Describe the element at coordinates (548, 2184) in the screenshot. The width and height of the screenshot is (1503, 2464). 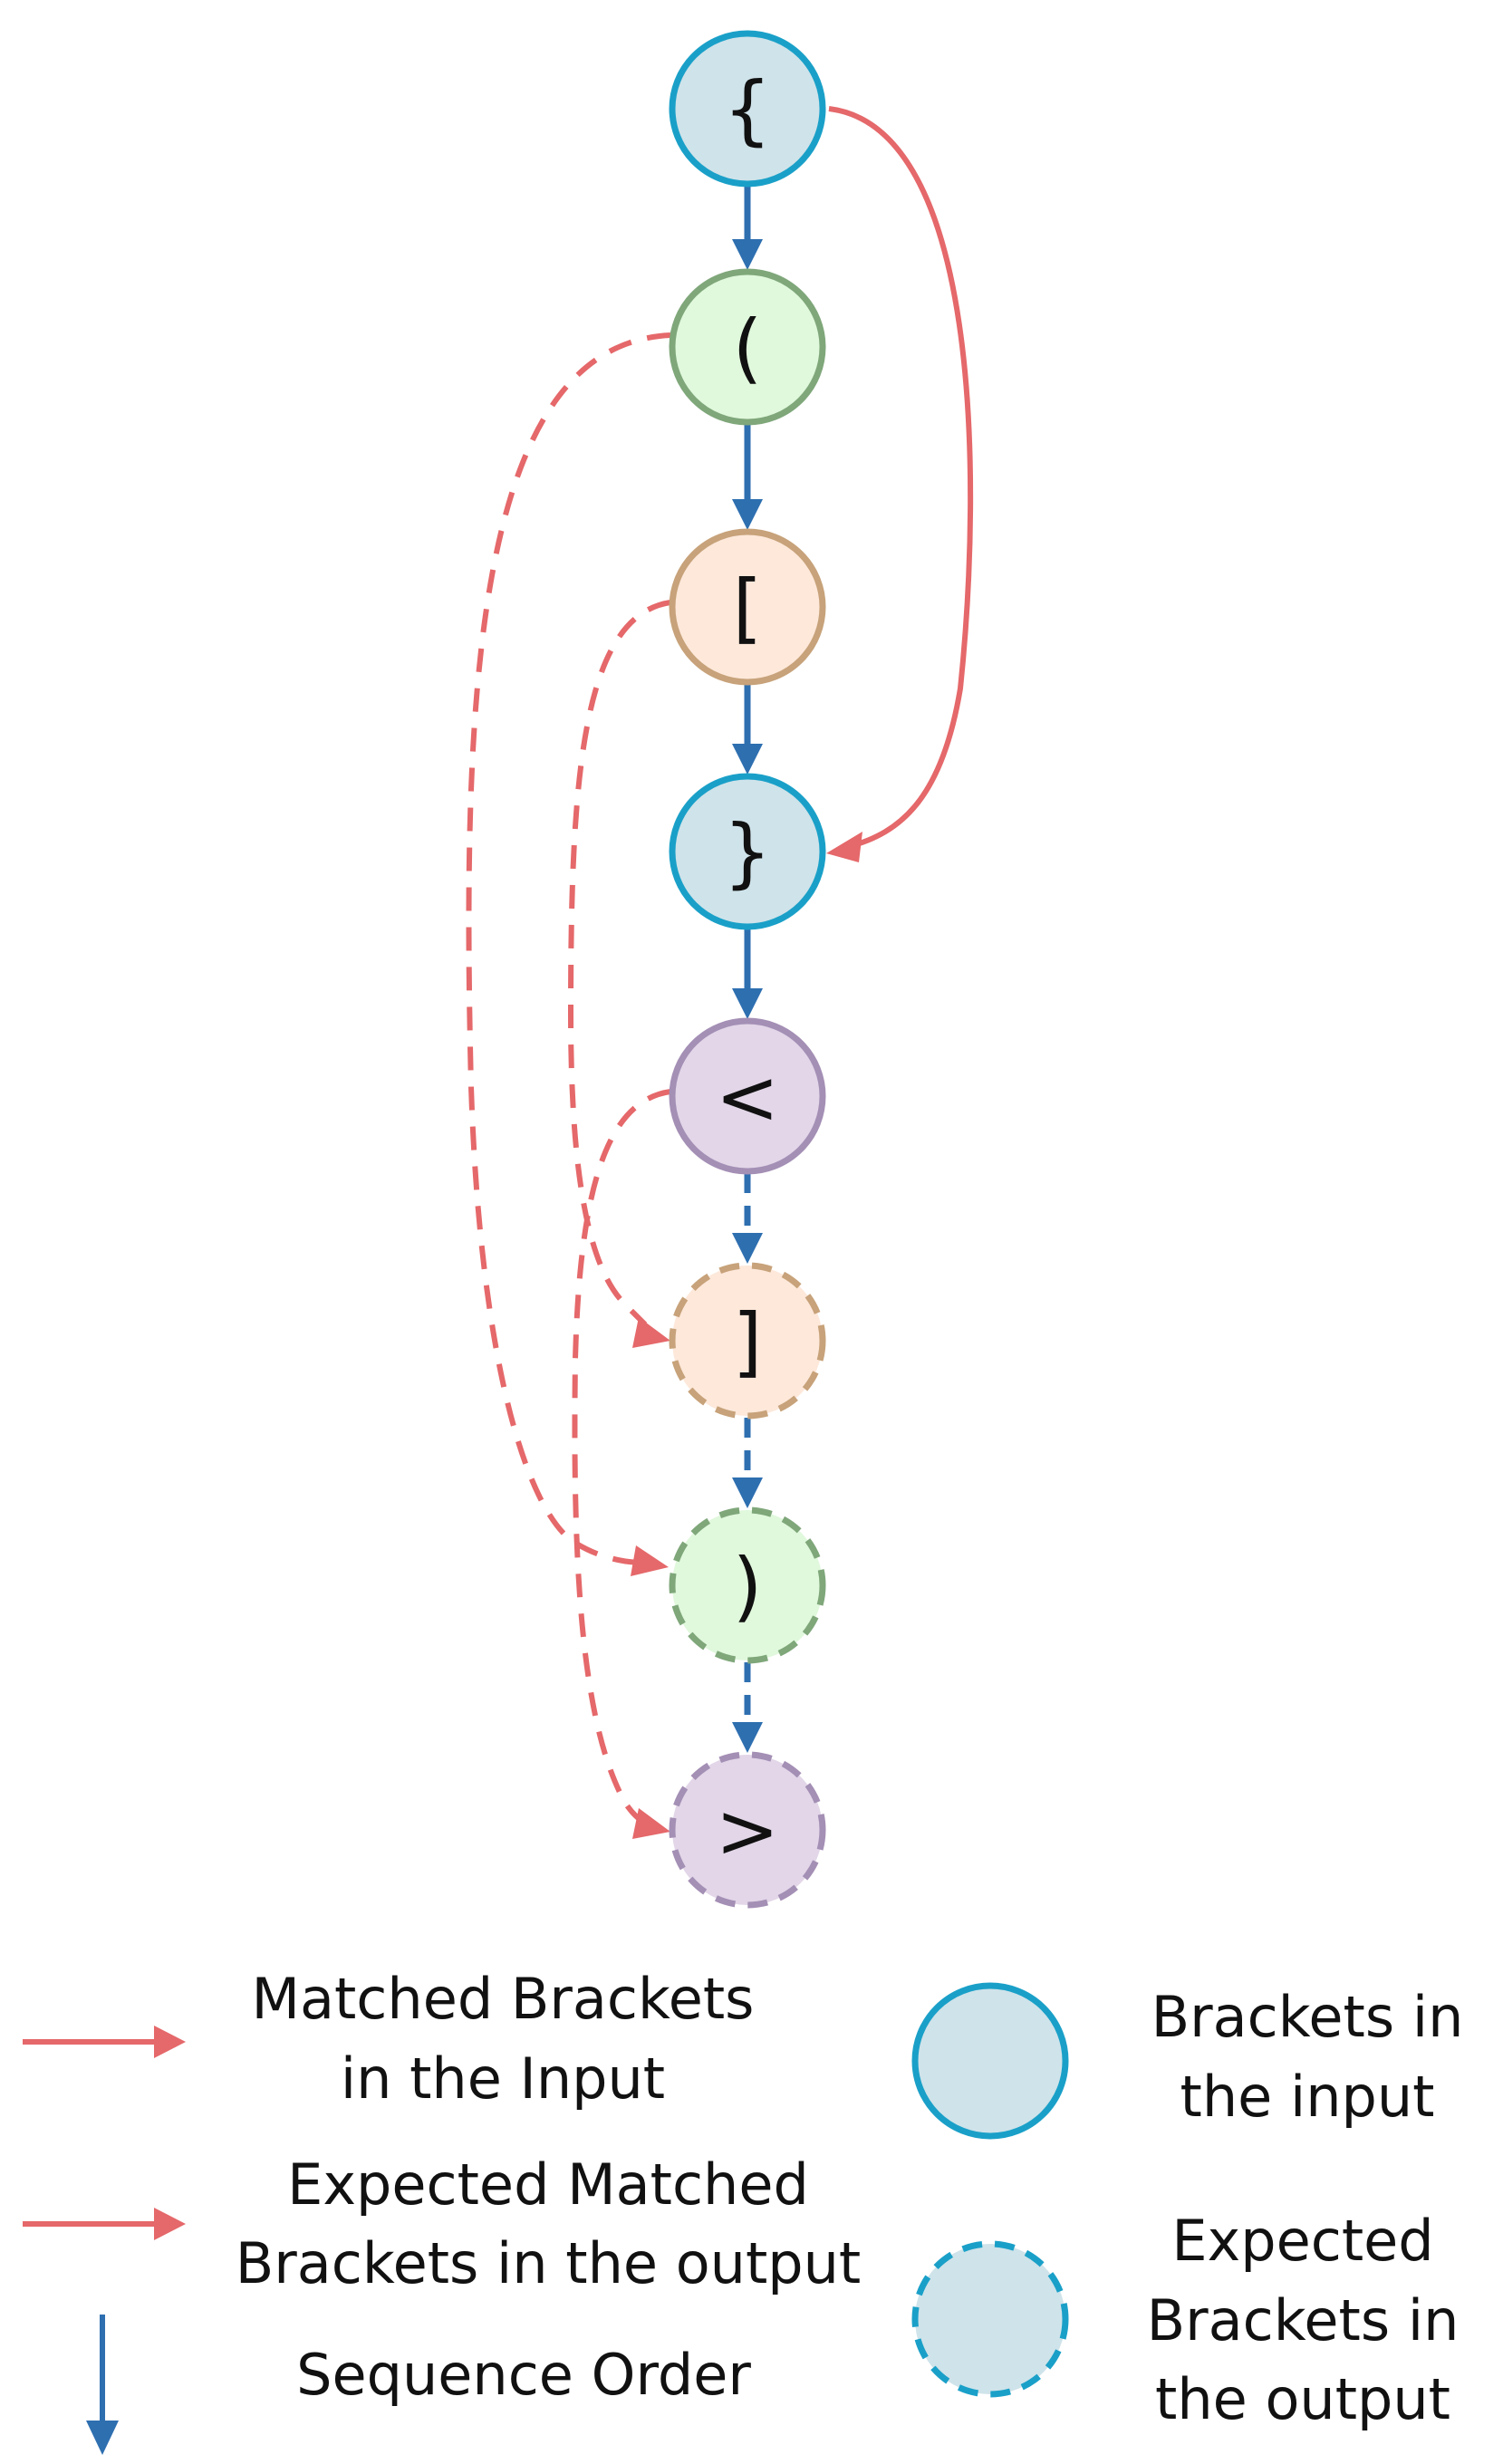
I see `legend-expected-matched-line1: Expected Matched` at that location.